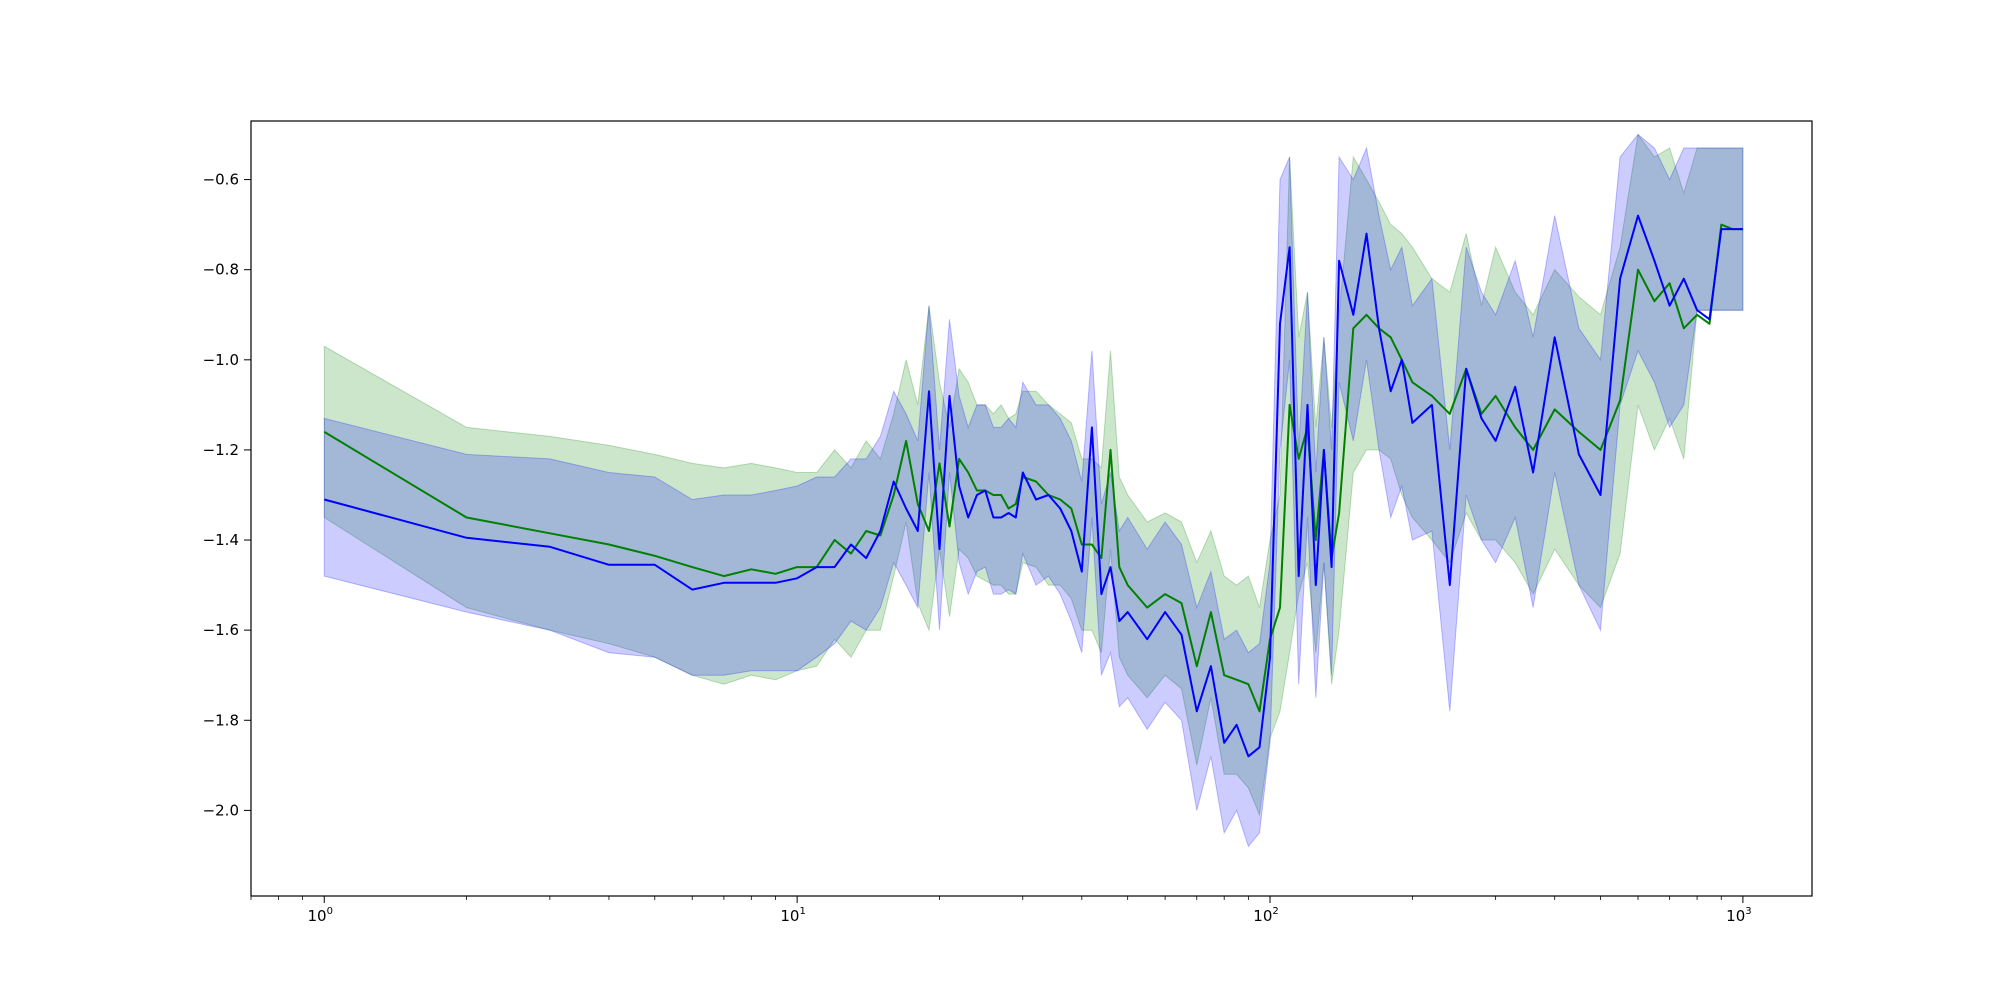 Image resolution: width=2000 pixels, height=1000 pixels. I want to click on x-tick-label: 10⁰, so click(320, 915).